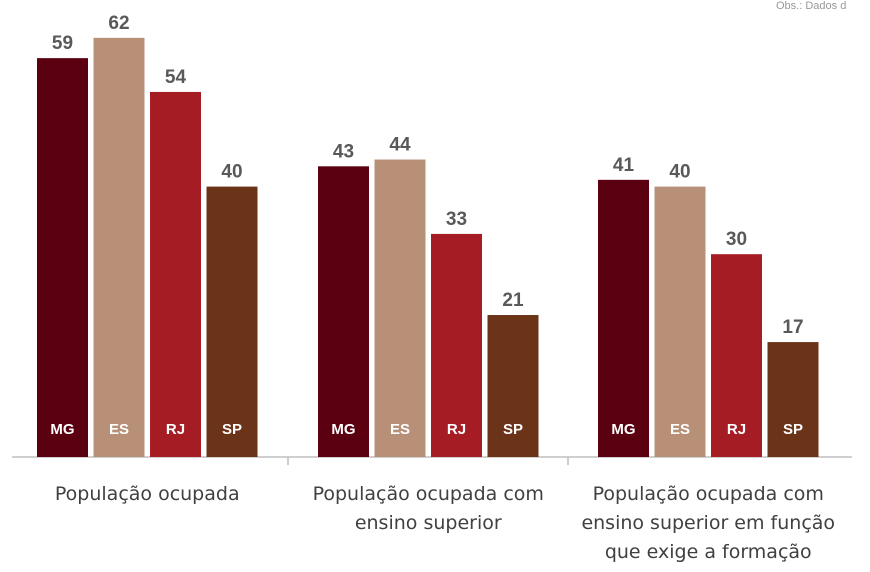 Image resolution: width=870 pixels, height=572 pixels. What do you see at coordinates (147, 494) in the screenshot?
I see `category-label: População ocupada` at bounding box center [147, 494].